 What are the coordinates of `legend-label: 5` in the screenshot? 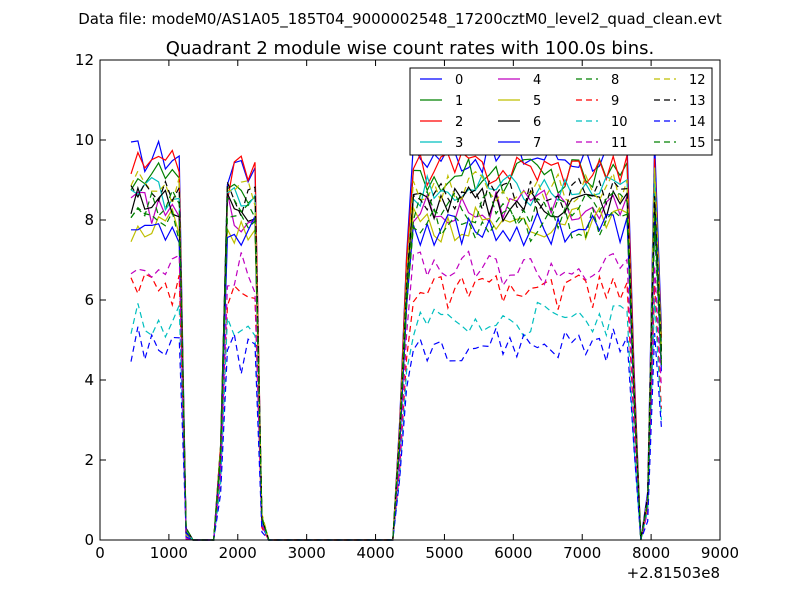 It's located at (537, 101).